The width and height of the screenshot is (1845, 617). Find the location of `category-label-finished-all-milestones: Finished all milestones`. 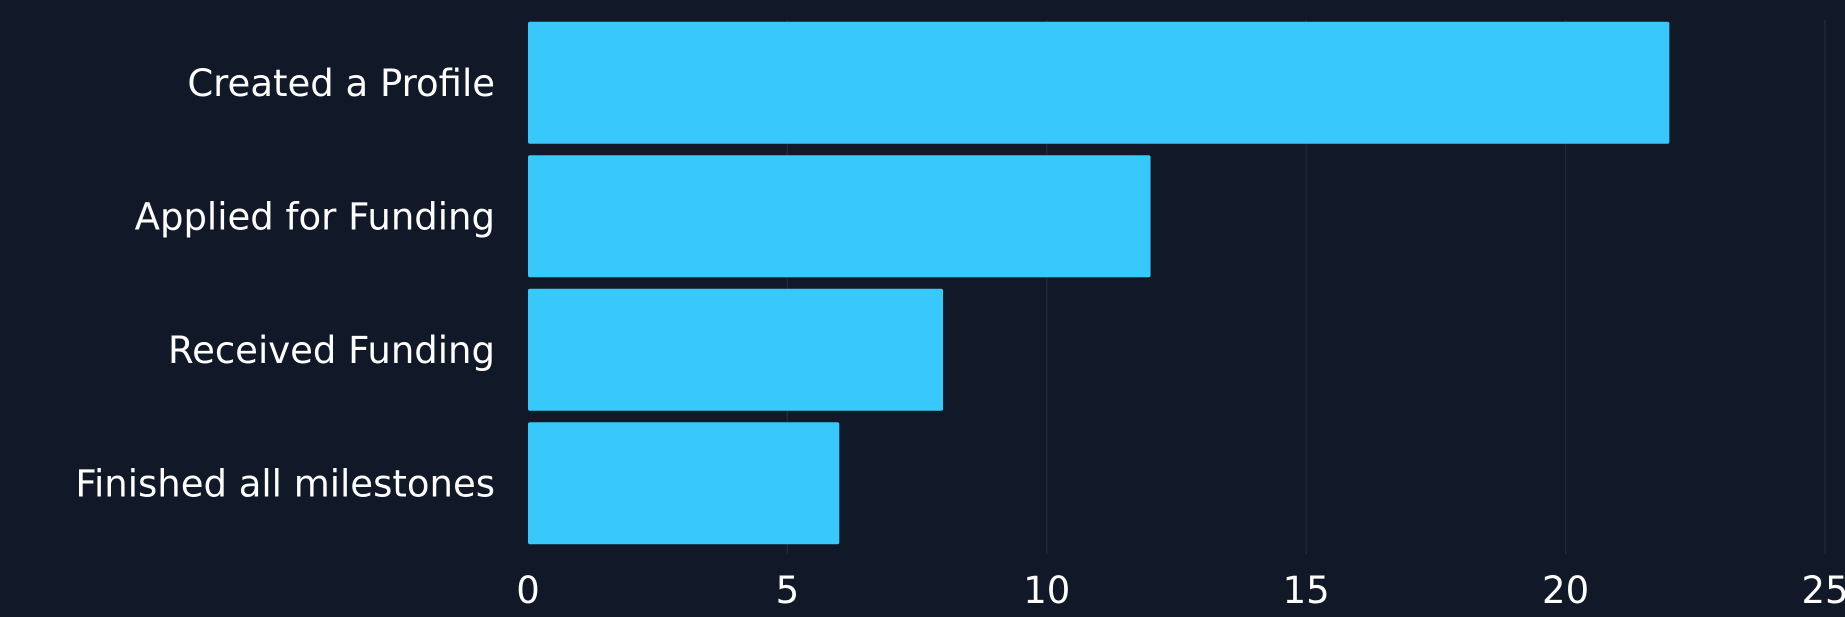

category-label-finished-all-milestones: Finished all milestones is located at coordinates (285, 483).